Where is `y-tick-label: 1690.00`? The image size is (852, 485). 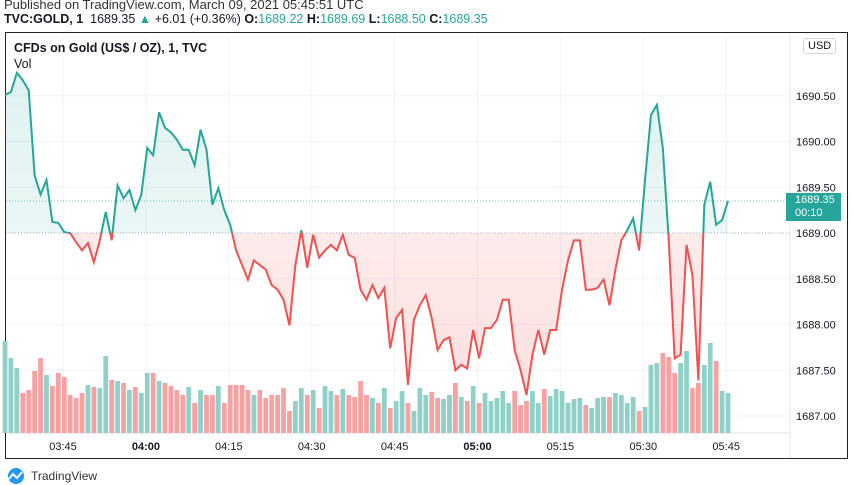 y-tick-label: 1690.00 is located at coordinates (816, 143).